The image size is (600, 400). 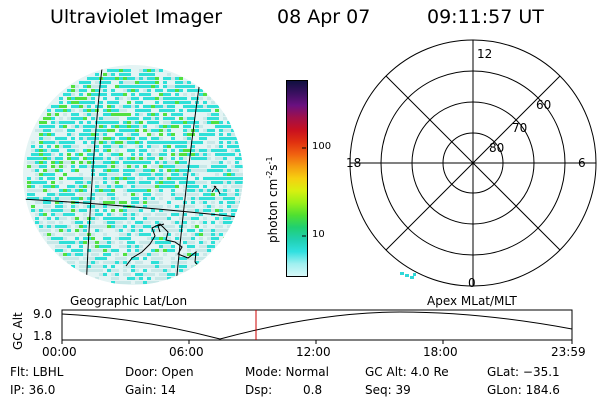 I want to click on info-ip: IP: 36.0, so click(x=33, y=390).